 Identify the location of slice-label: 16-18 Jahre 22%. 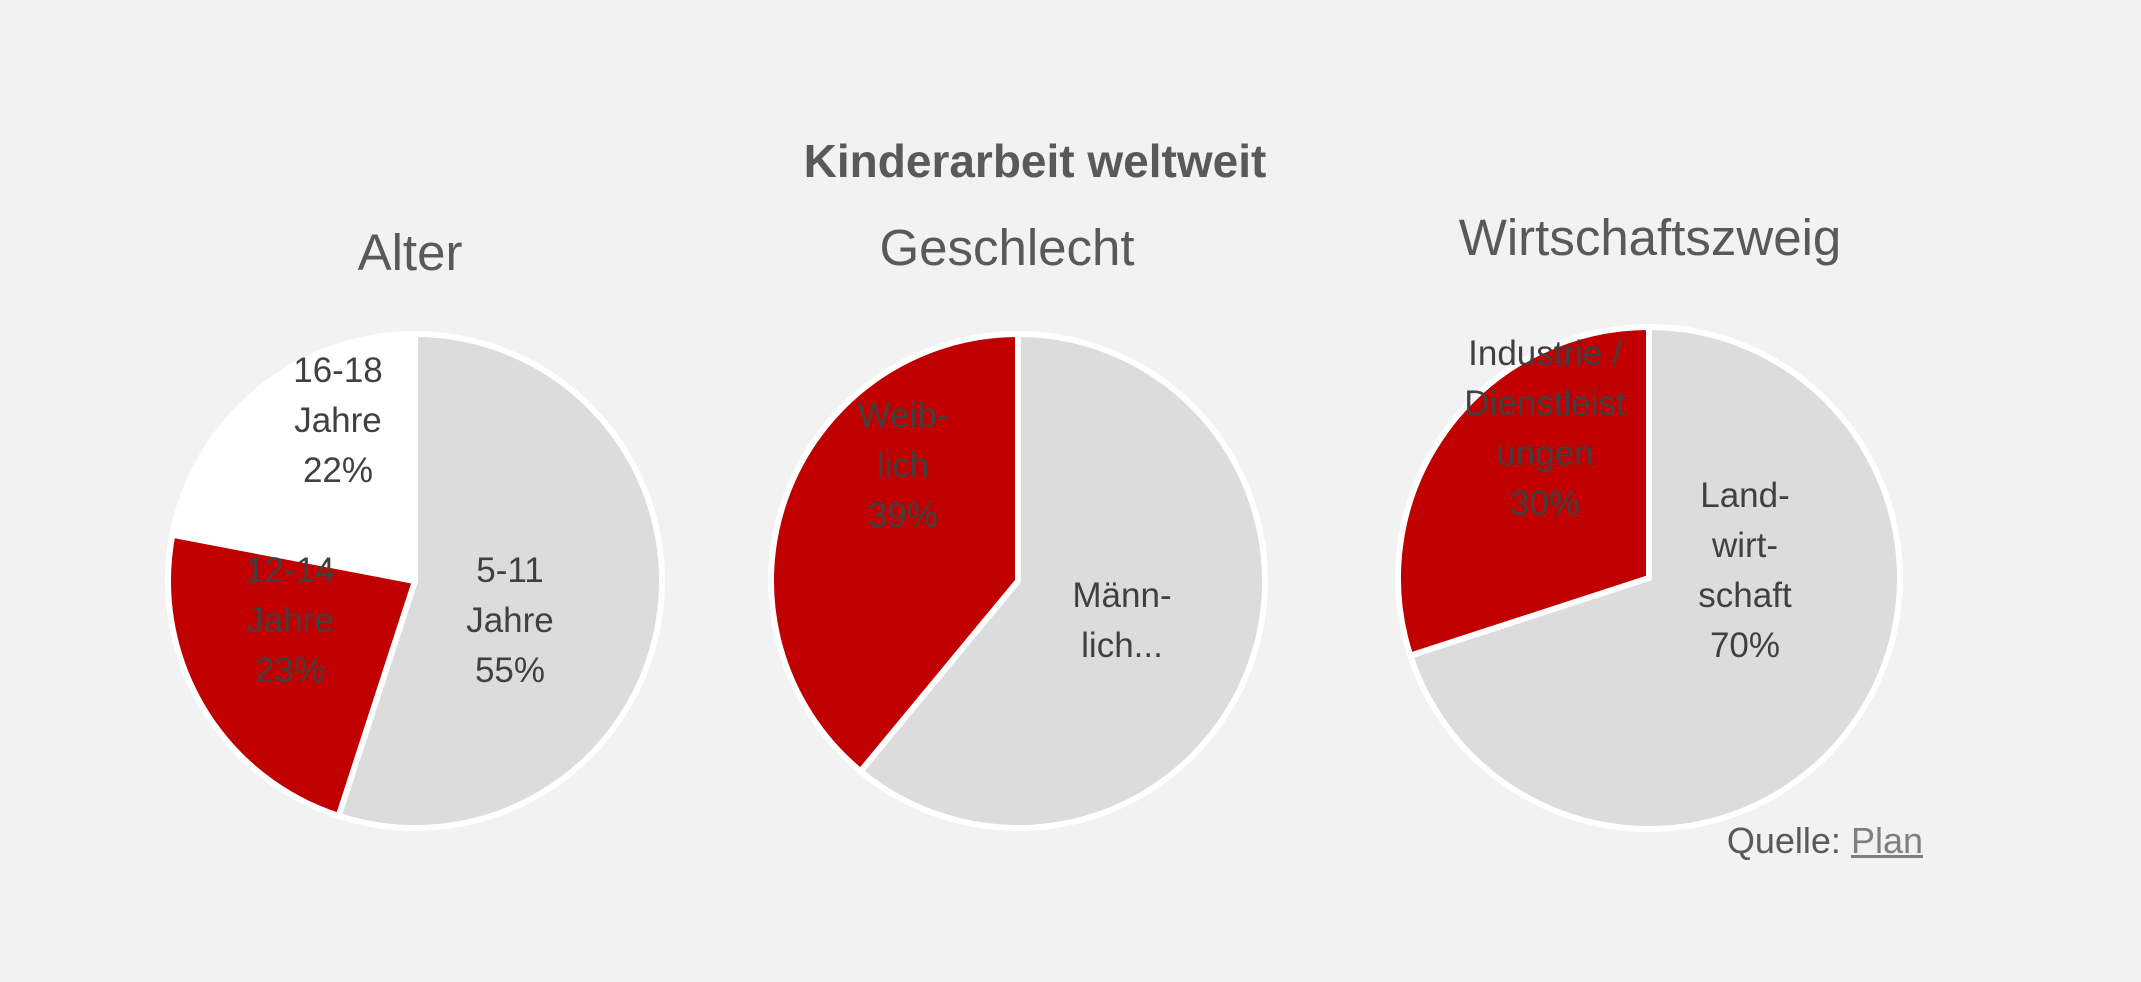
(338, 420).